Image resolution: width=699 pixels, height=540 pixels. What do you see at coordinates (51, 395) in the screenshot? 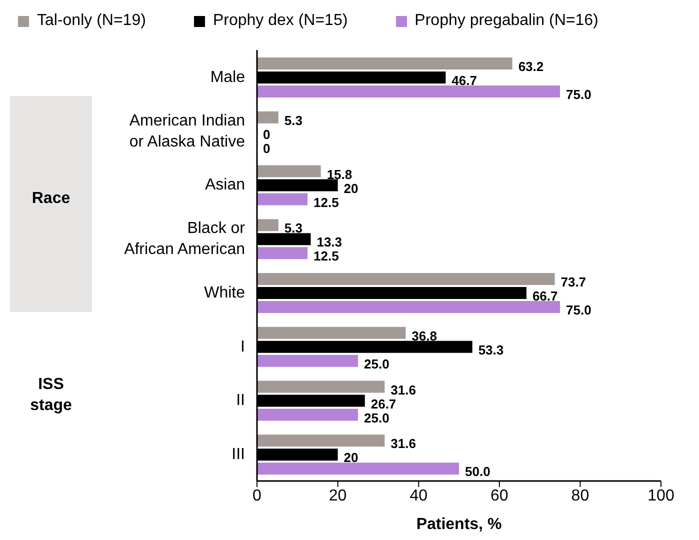
I see `text: ISS stage` at bounding box center [51, 395].